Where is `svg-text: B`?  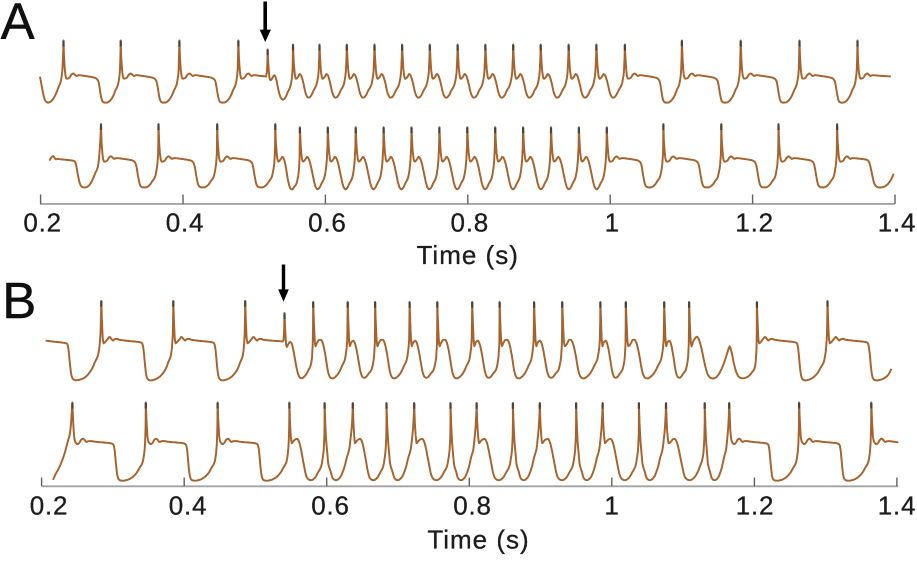
svg-text: B is located at coordinates (19, 300).